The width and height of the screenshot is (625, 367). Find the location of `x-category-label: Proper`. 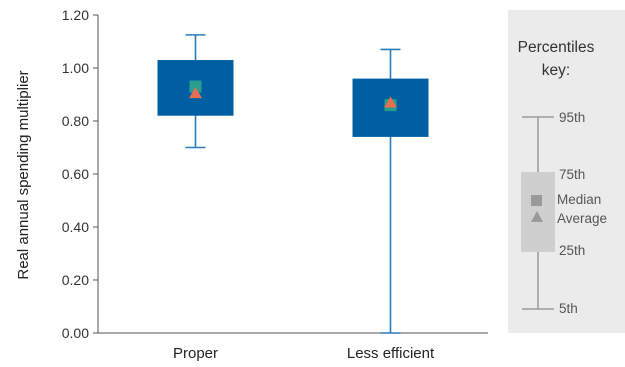

x-category-label: Proper is located at coordinates (195, 353).